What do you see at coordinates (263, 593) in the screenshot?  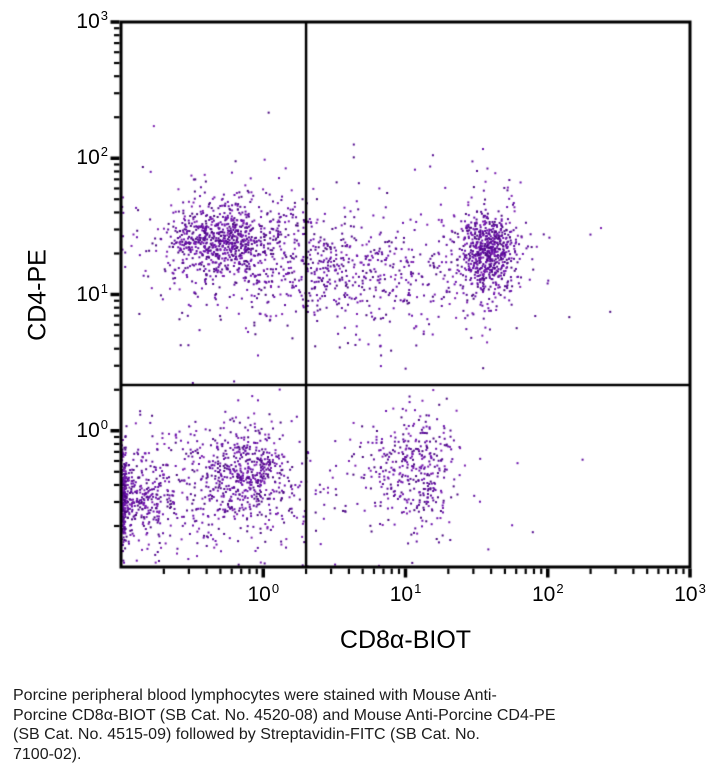 I see `x-tick-label-10e0: 100` at bounding box center [263, 593].